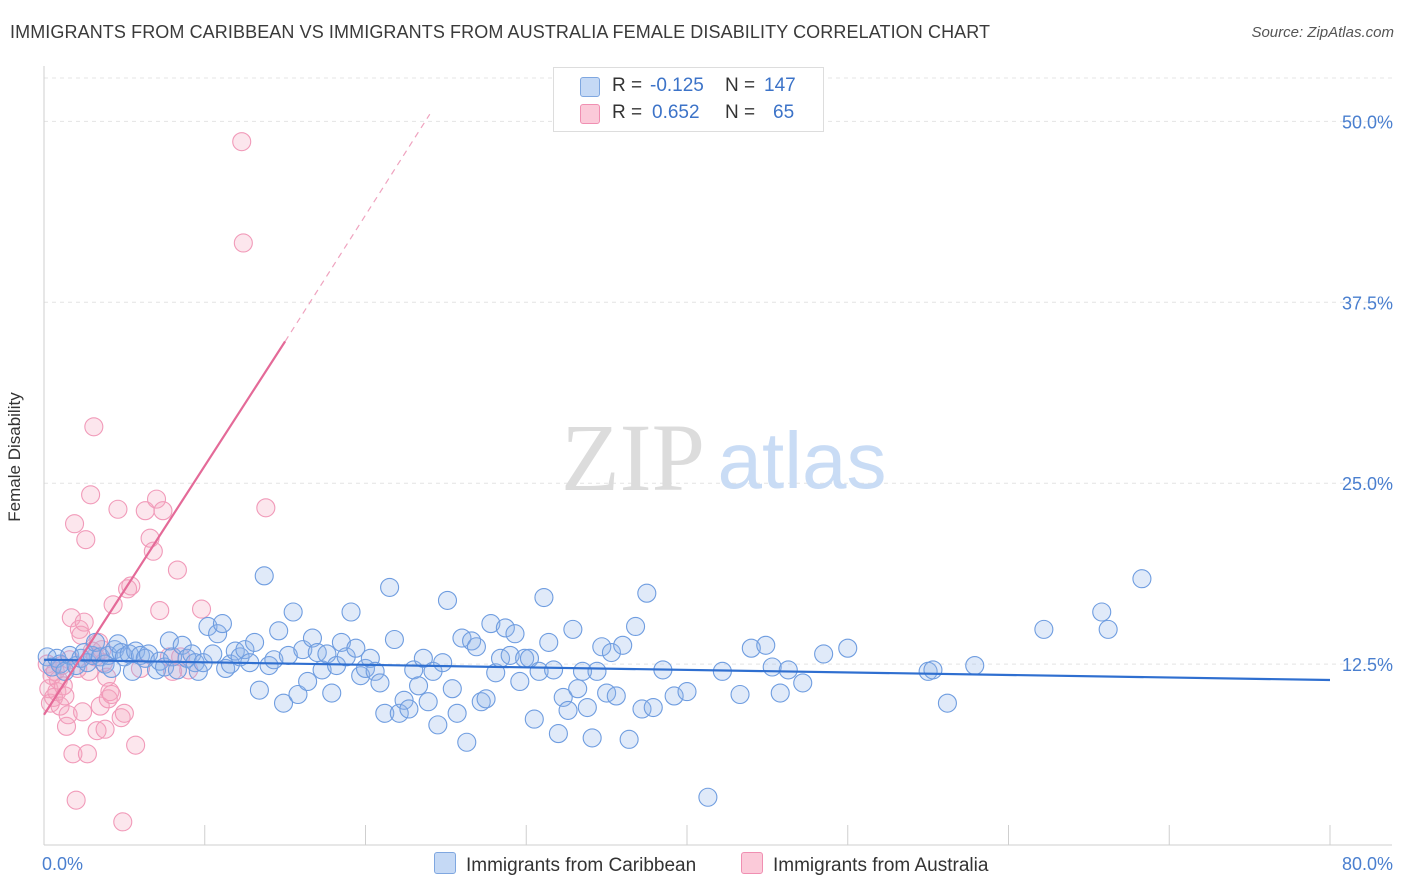  I want to click on watermark-zip: ZIP, so click(633, 457).